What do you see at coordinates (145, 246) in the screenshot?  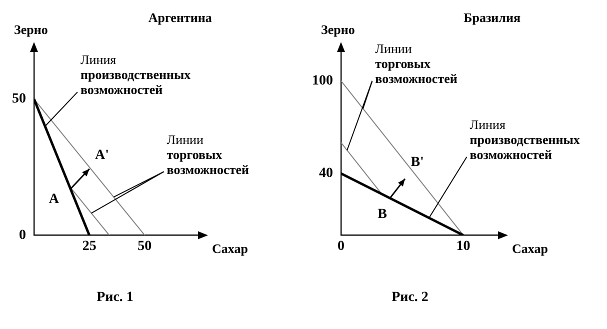 I see `x-tick-label: 50` at bounding box center [145, 246].